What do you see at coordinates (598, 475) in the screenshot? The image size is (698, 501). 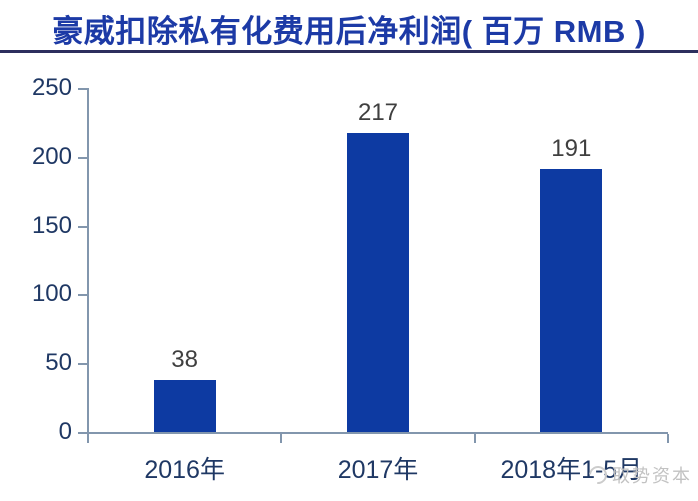 I see `watermark-logo-icon` at bounding box center [598, 475].